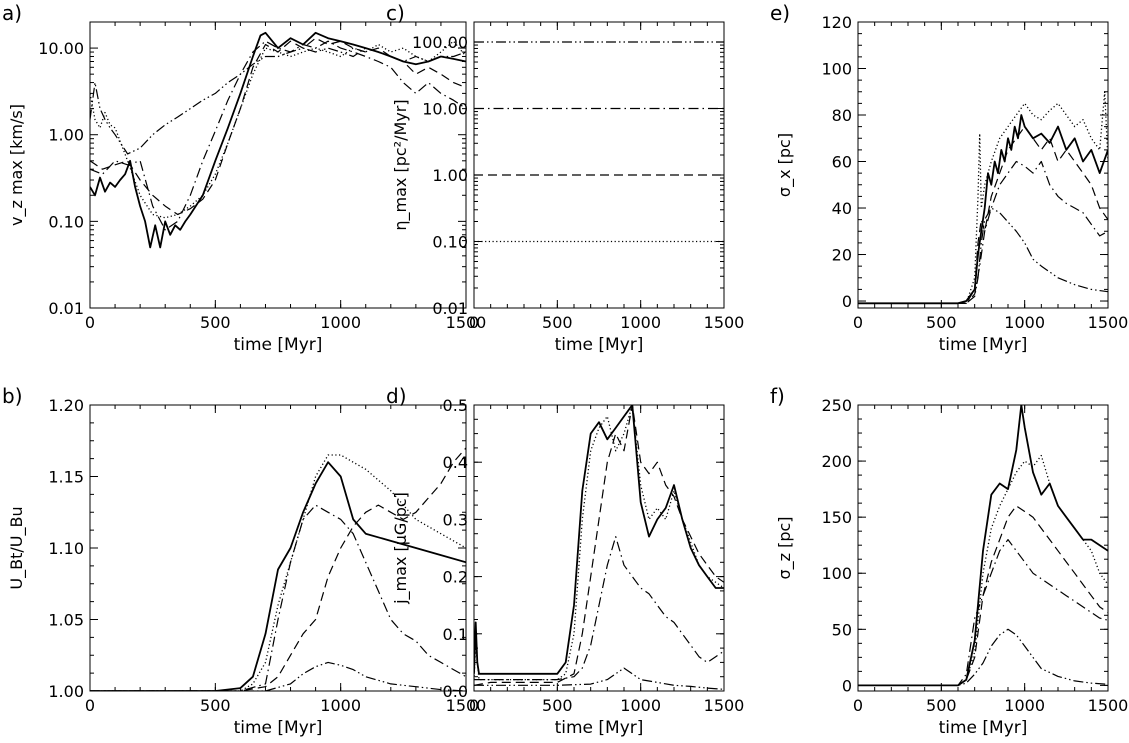 The image size is (1129, 743). I want to click on panel-label: c), so click(395, 13).